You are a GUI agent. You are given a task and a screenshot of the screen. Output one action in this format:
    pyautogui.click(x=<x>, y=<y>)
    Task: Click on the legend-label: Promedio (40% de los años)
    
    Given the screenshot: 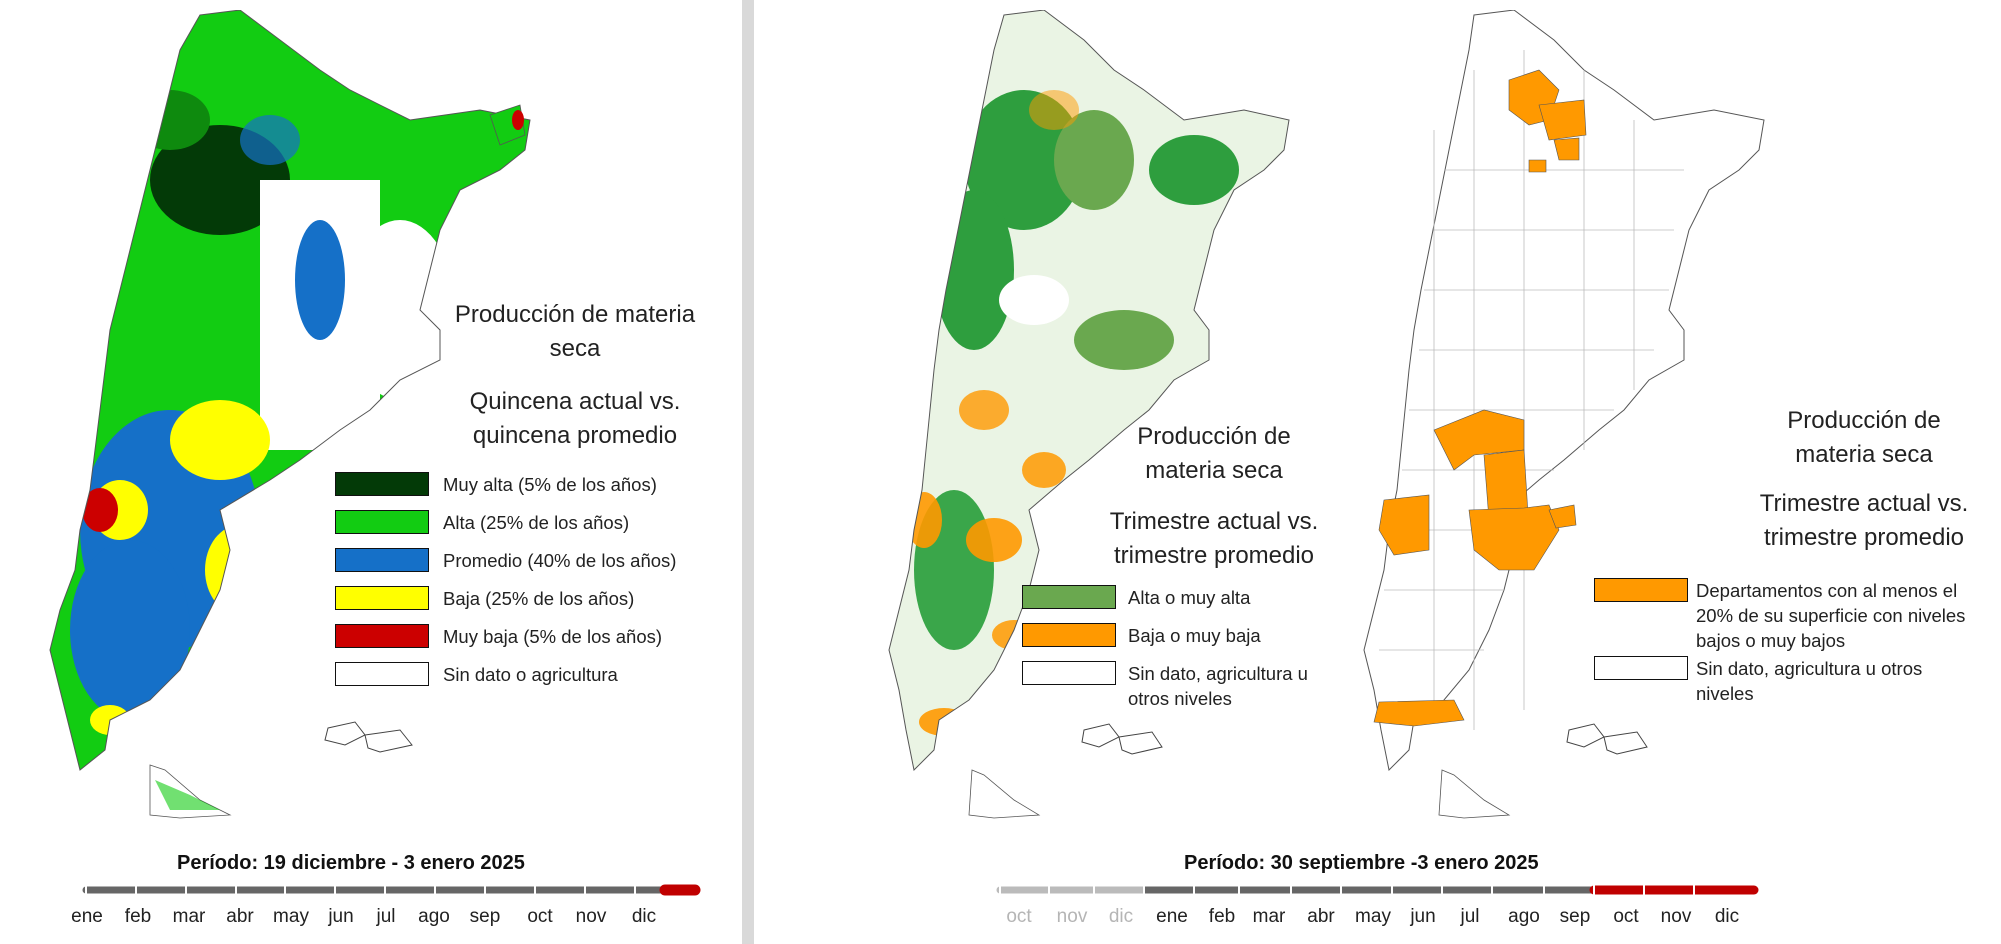 What is the action you would take?
    pyautogui.click(x=560, y=560)
    